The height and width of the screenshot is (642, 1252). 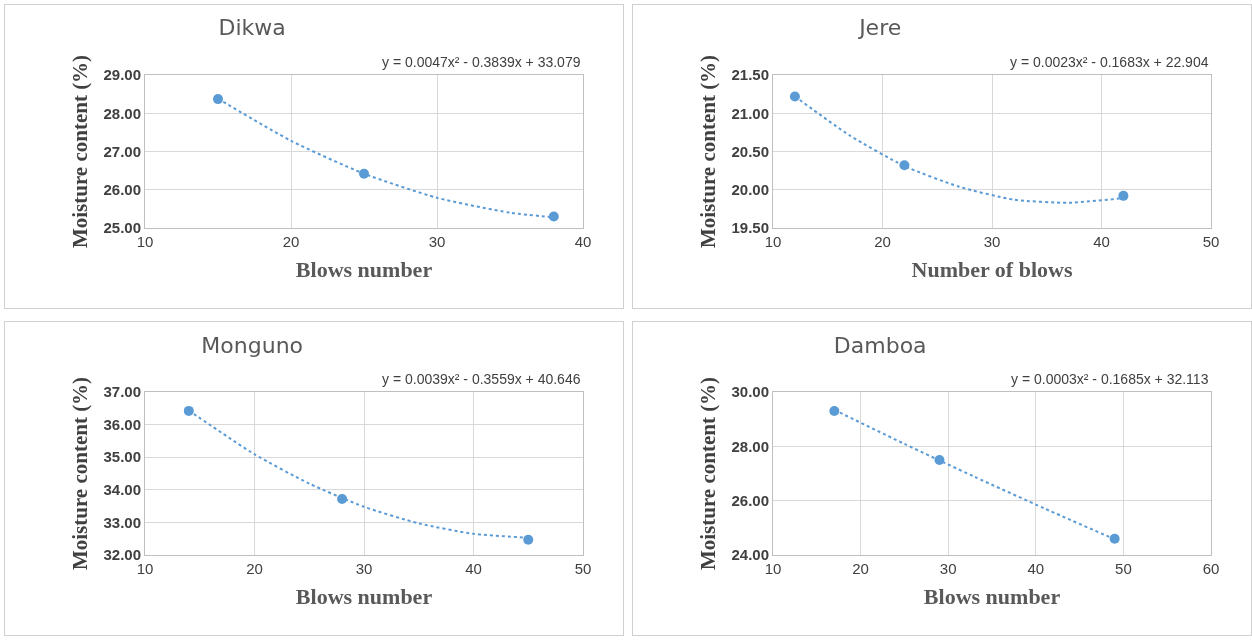 I want to click on y-tick-label: 20.00, so click(x=750, y=189).